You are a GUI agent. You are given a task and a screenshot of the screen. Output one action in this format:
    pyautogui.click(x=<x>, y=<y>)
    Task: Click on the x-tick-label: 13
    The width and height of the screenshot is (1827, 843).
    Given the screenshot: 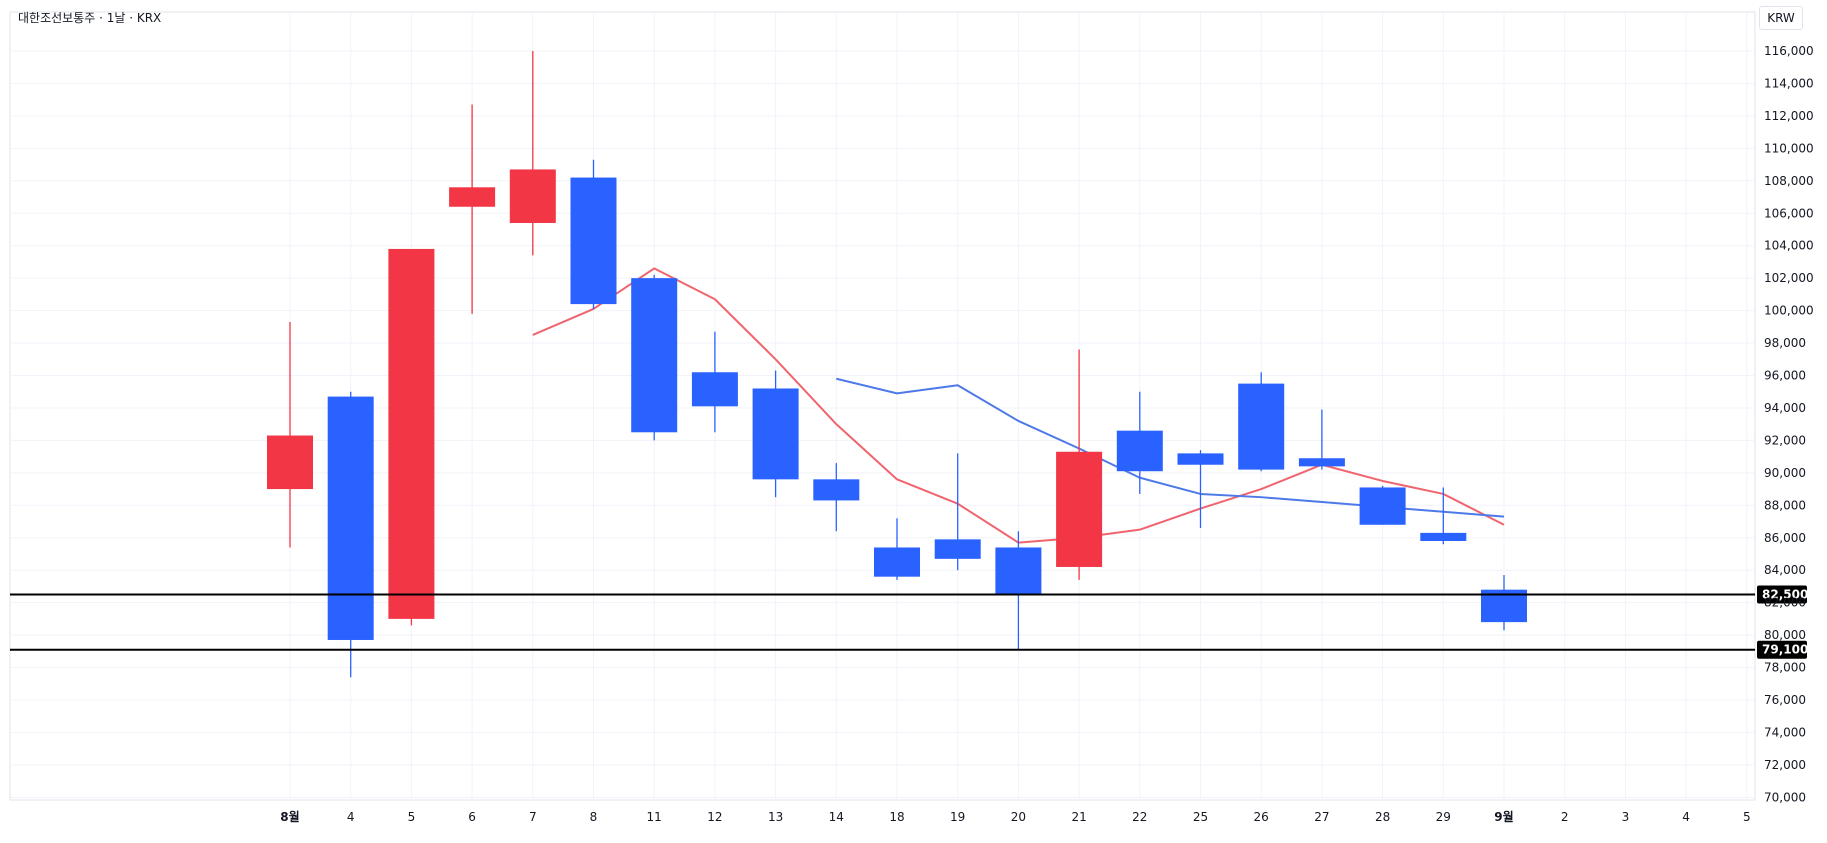 What is the action you would take?
    pyautogui.click(x=775, y=817)
    